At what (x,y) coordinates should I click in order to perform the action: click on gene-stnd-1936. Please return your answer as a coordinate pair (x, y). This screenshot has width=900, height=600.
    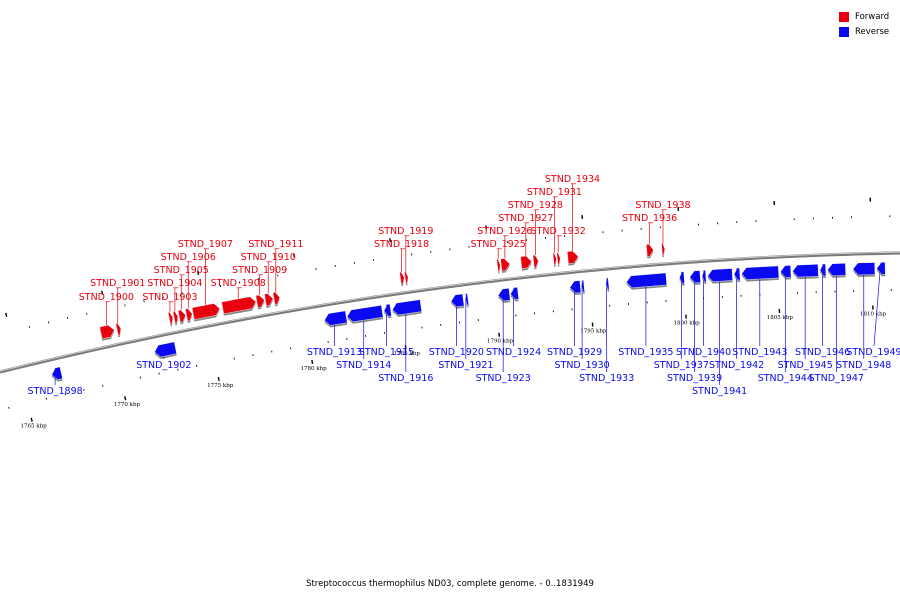
    Looking at the image, I should click on (650, 250).